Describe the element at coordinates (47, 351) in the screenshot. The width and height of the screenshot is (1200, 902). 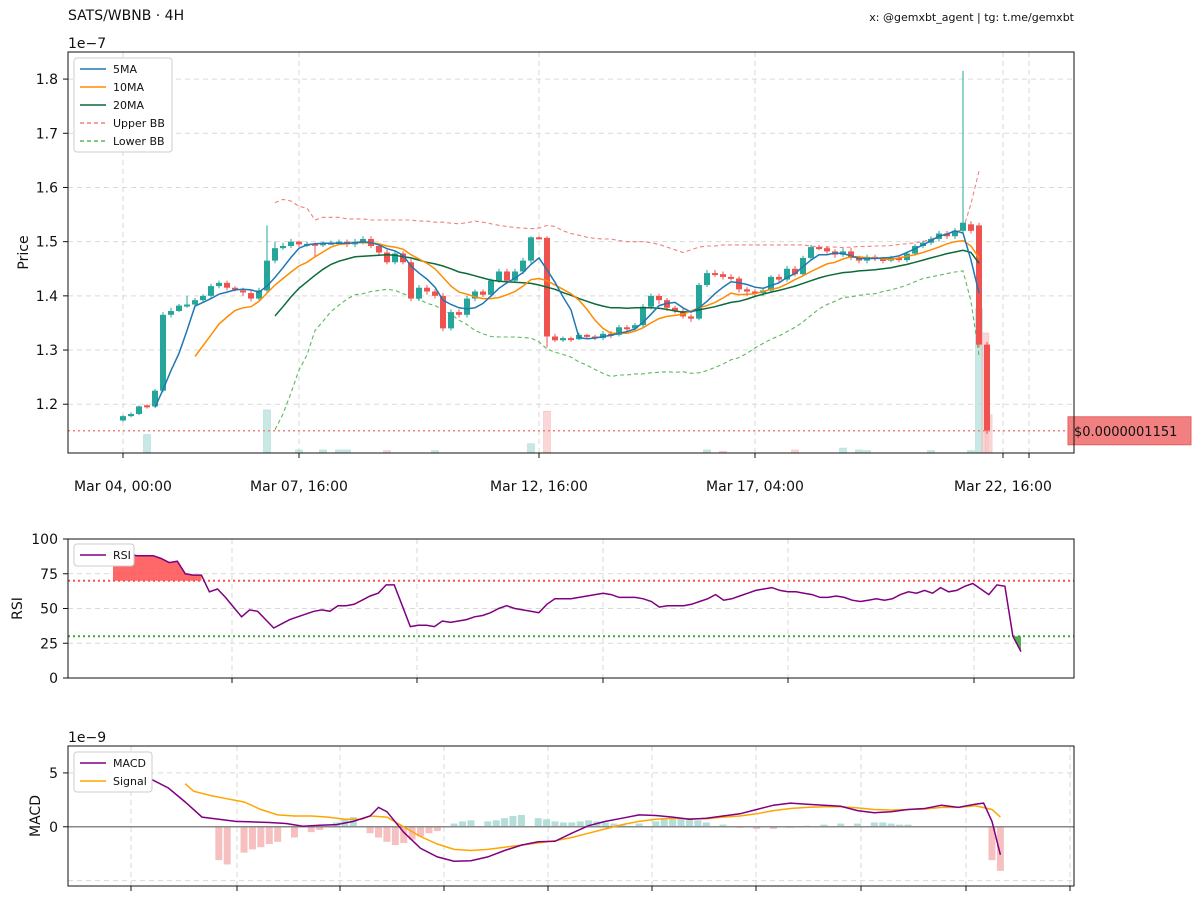
I see `price-ytick-label: 1.3` at that location.